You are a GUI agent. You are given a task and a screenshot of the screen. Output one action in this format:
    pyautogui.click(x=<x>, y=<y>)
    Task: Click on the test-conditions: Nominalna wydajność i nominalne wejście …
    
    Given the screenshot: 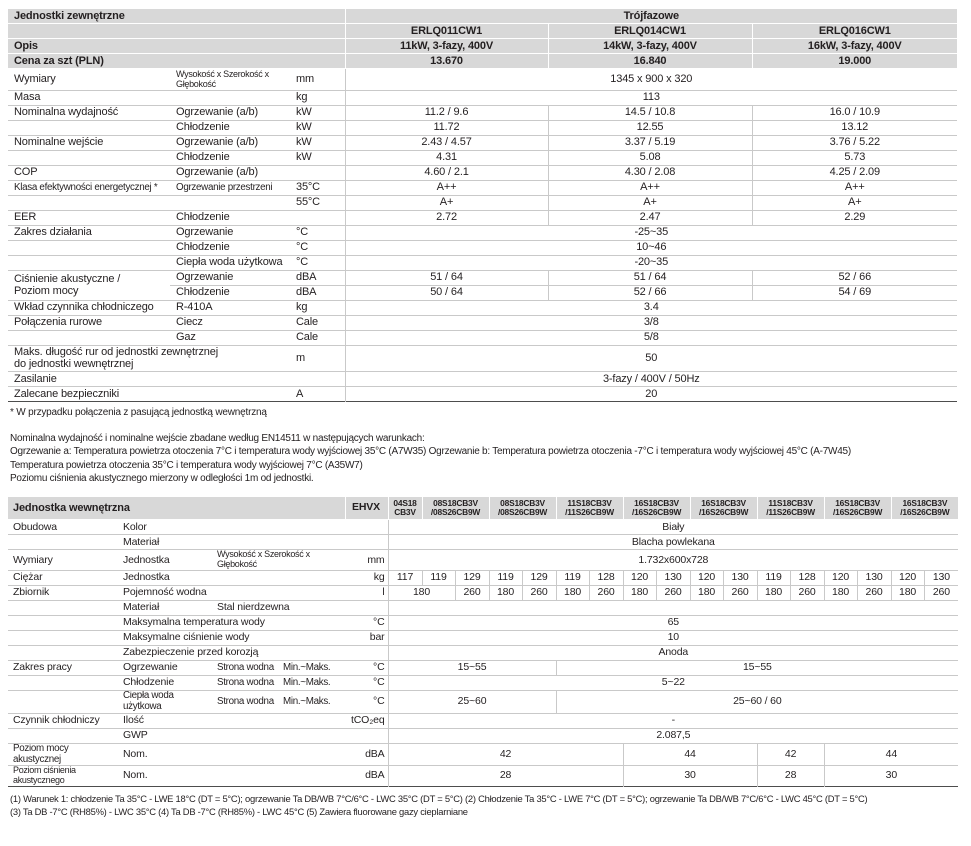 What is the action you would take?
    pyautogui.click(x=487, y=459)
    